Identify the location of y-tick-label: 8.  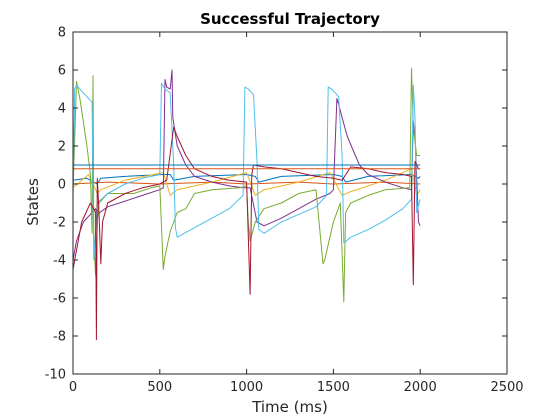
(62, 33).